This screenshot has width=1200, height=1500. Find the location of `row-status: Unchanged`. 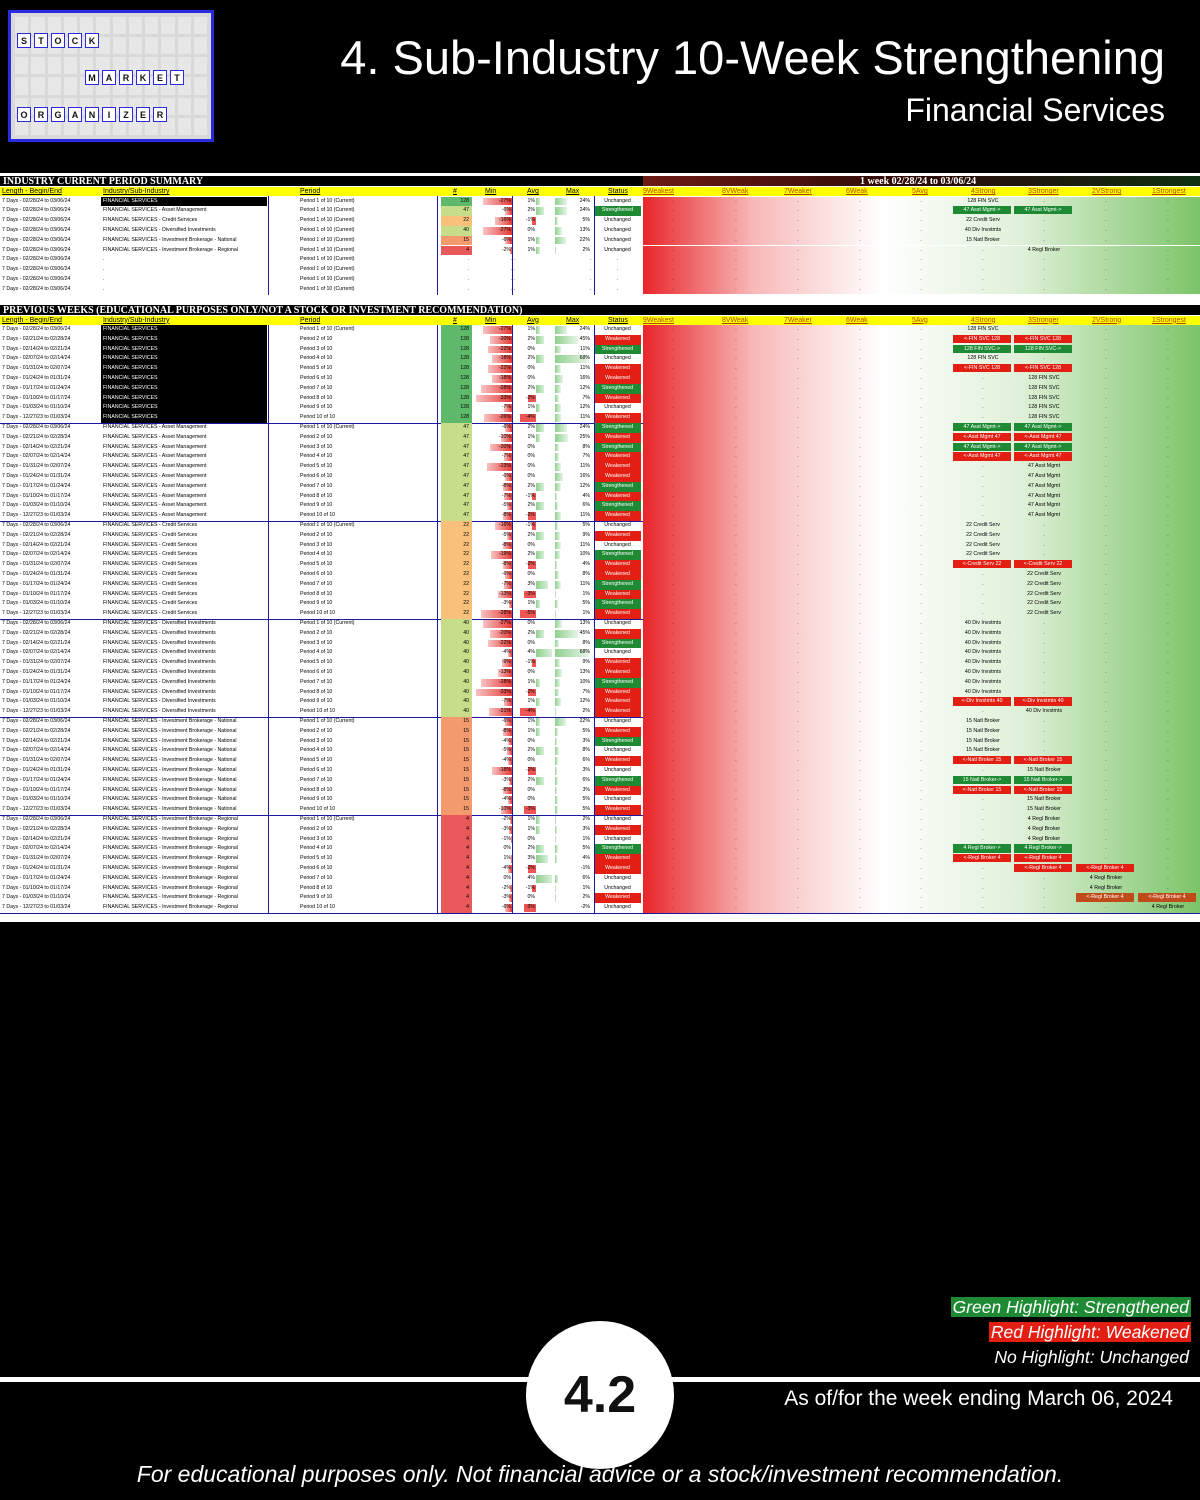

row-status: Unchanged is located at coordinates (617, 358).